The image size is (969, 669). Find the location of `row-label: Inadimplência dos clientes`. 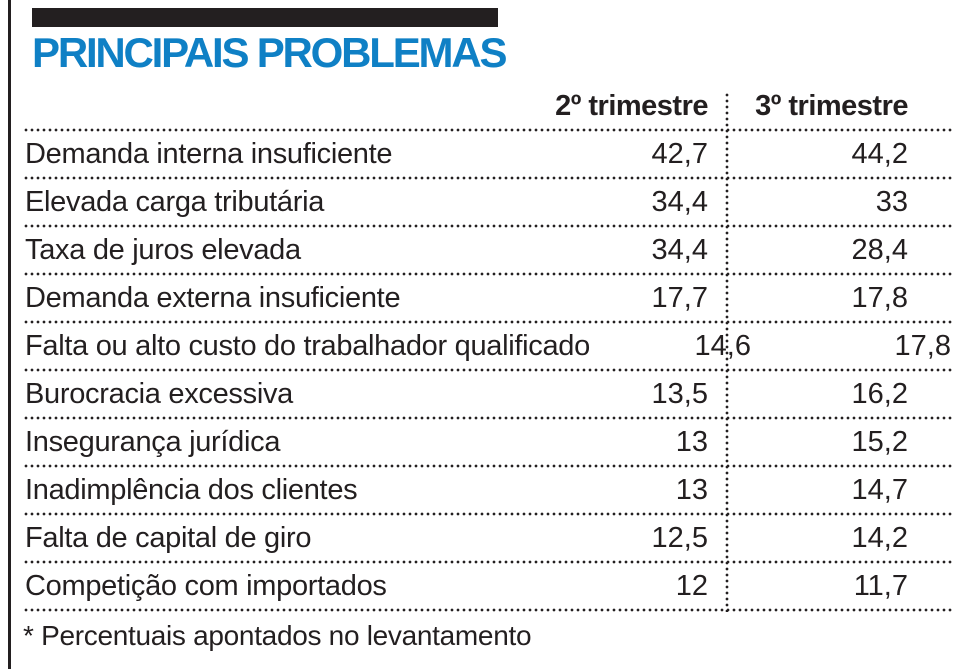

row-label: Inadimplência dos clientes is located at coordinates (191, 489).